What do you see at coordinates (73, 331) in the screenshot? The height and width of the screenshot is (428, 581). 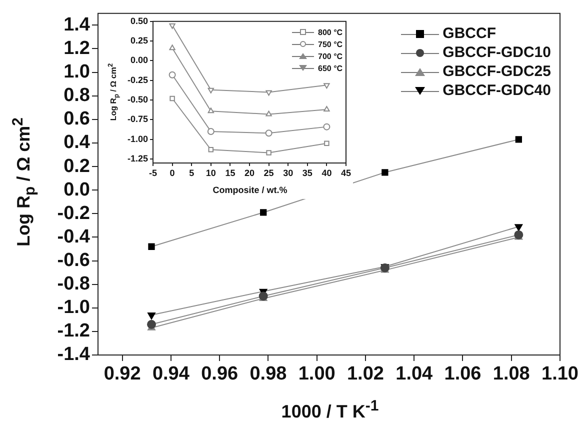 I see `y-tick-label: -1.2` at bounding box center [73, 331].